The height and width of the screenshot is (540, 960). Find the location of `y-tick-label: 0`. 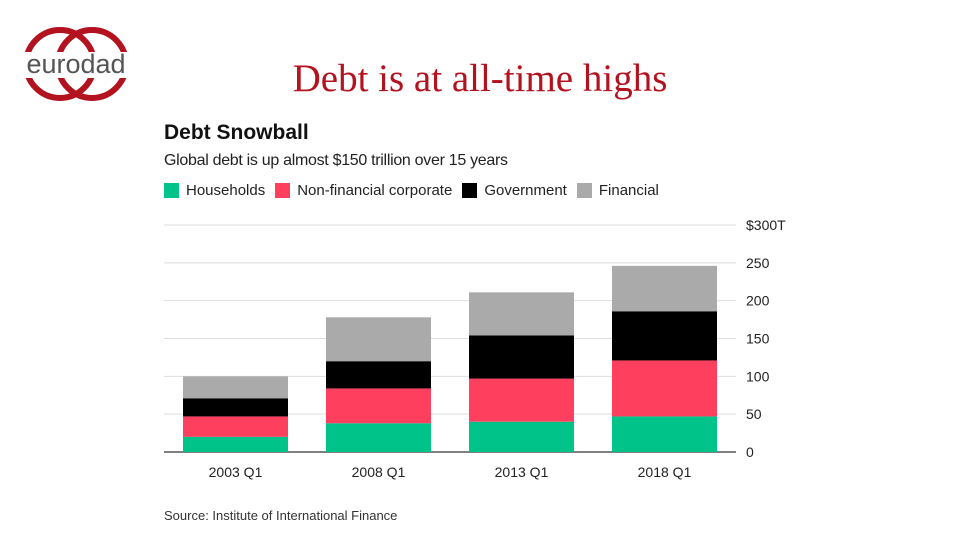

y-tick-label: 0 is located at coordinates (750, 452).